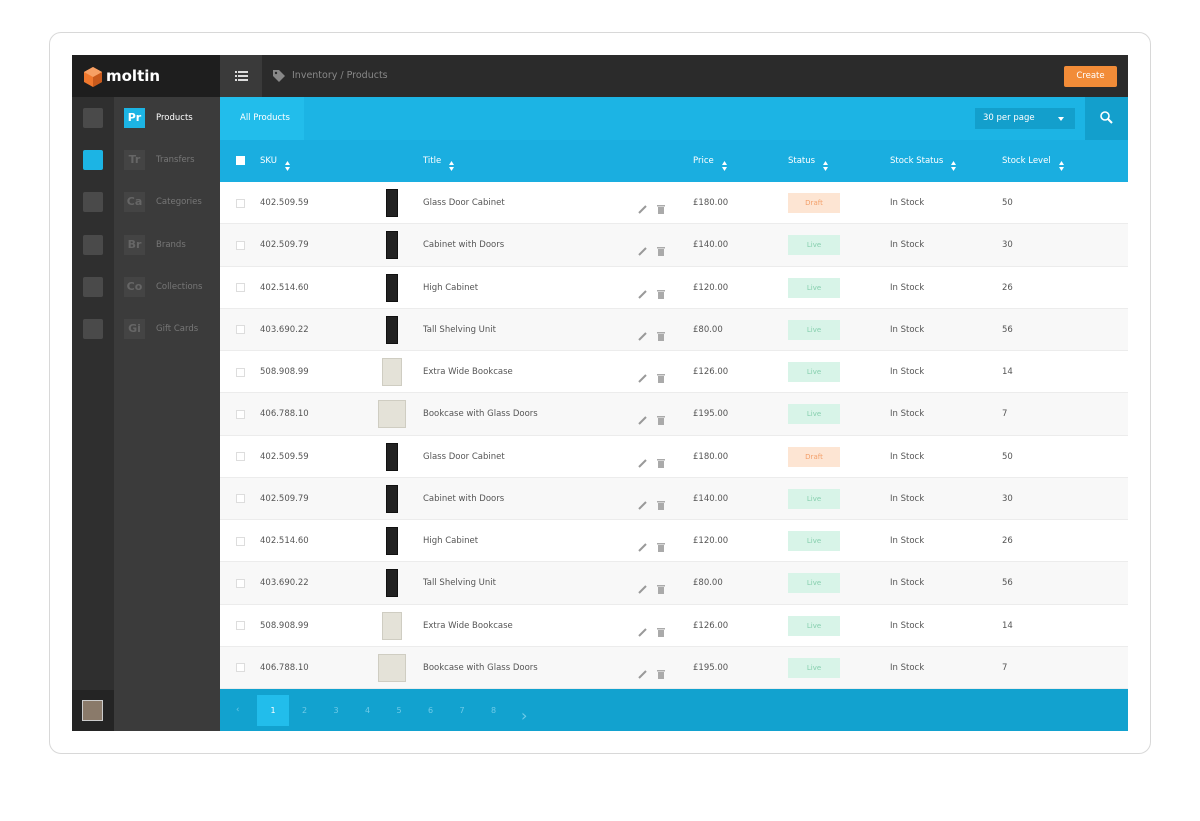 This screenshot has height=821, width=1200. What do you see at coordinates (134, 118) in the screenshot?
I see `nav-abbr: Pr` at bounding box center [134, 118].